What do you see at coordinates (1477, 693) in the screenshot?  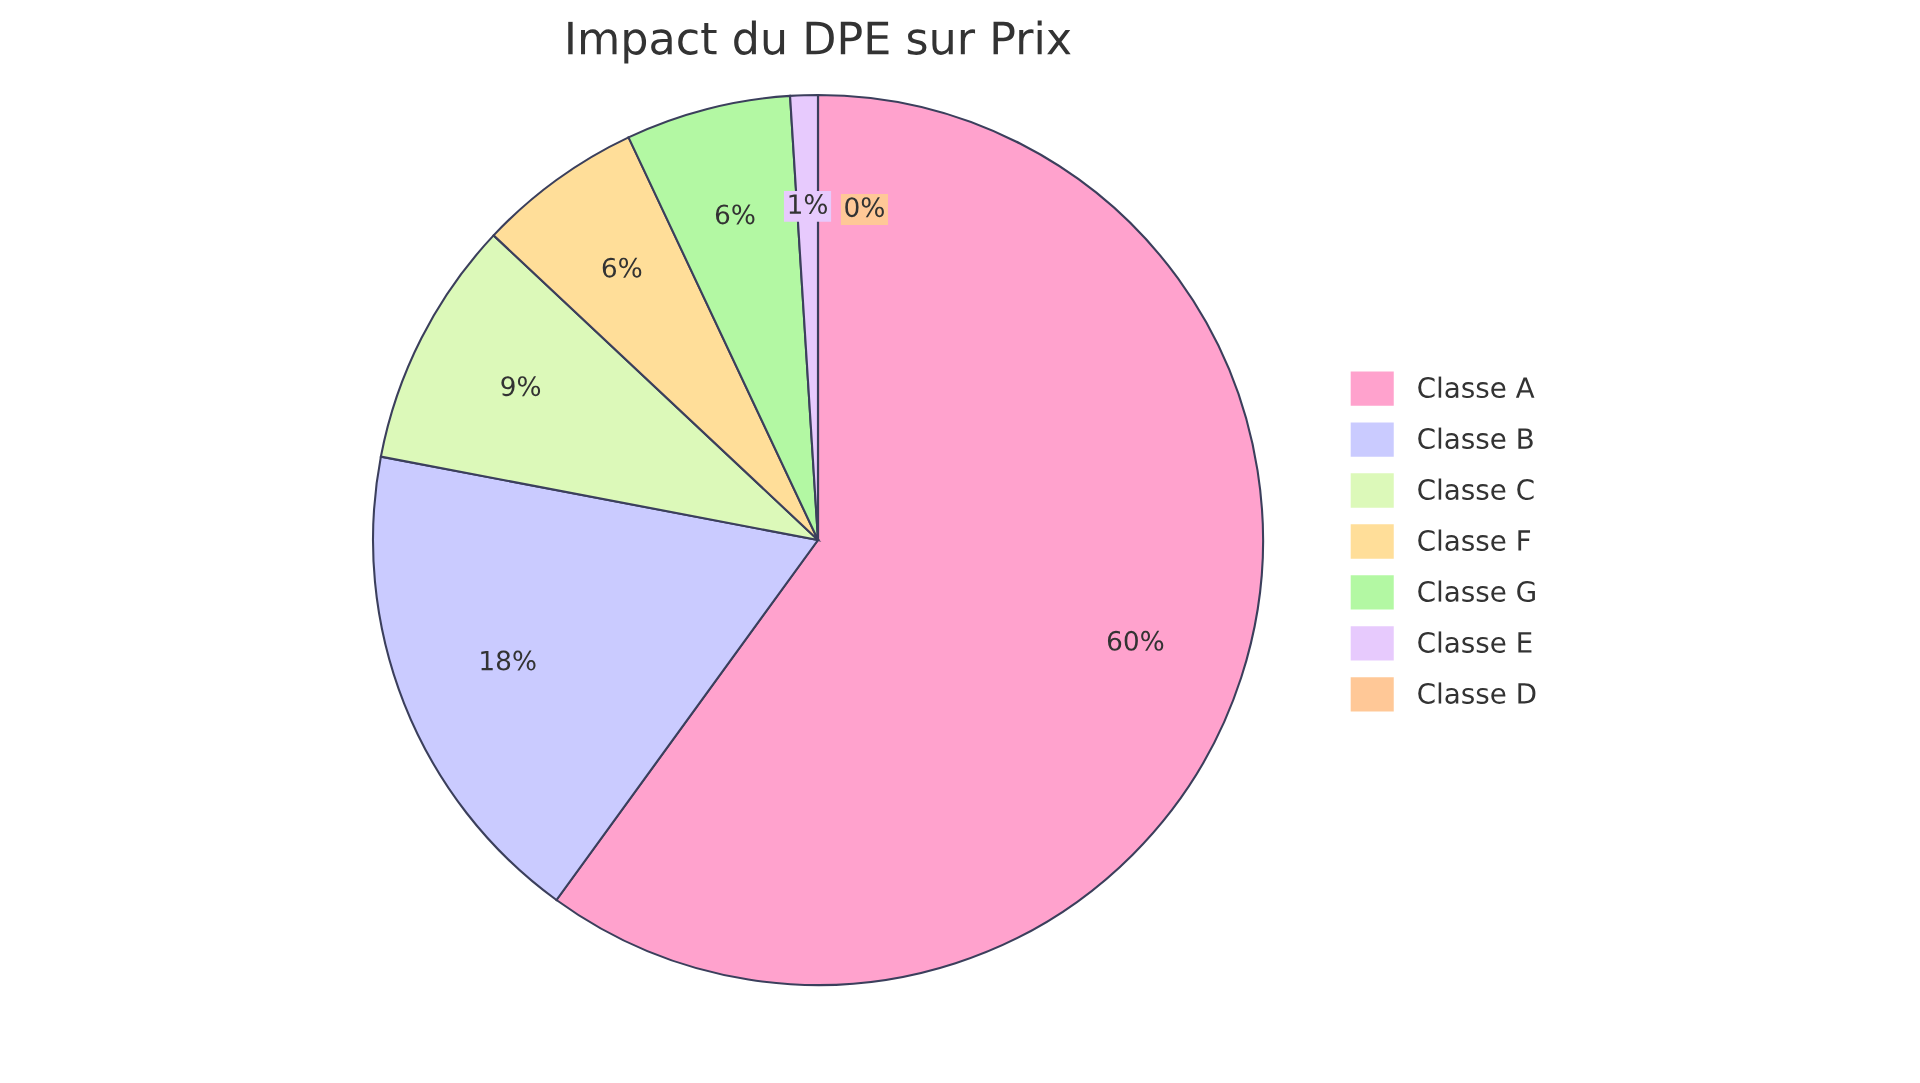 I see `legend-label: Classe D` at bounding box center [1477, 693].